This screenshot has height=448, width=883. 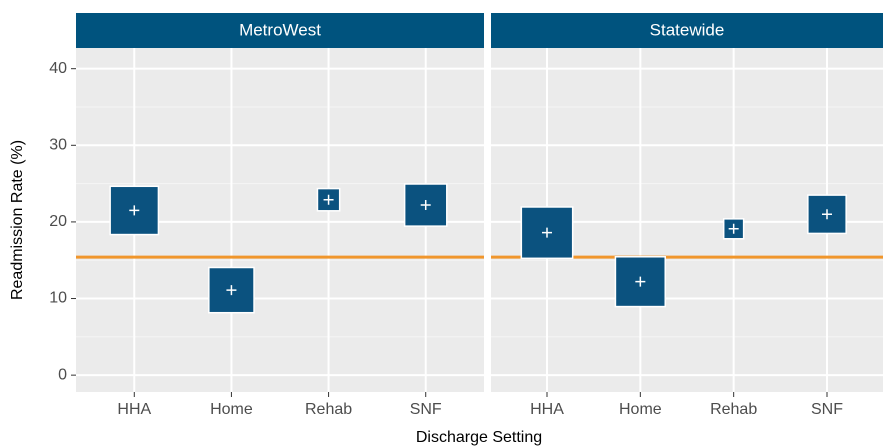 I want to click on y-tick-label: 20, so click(x=58, y=221).